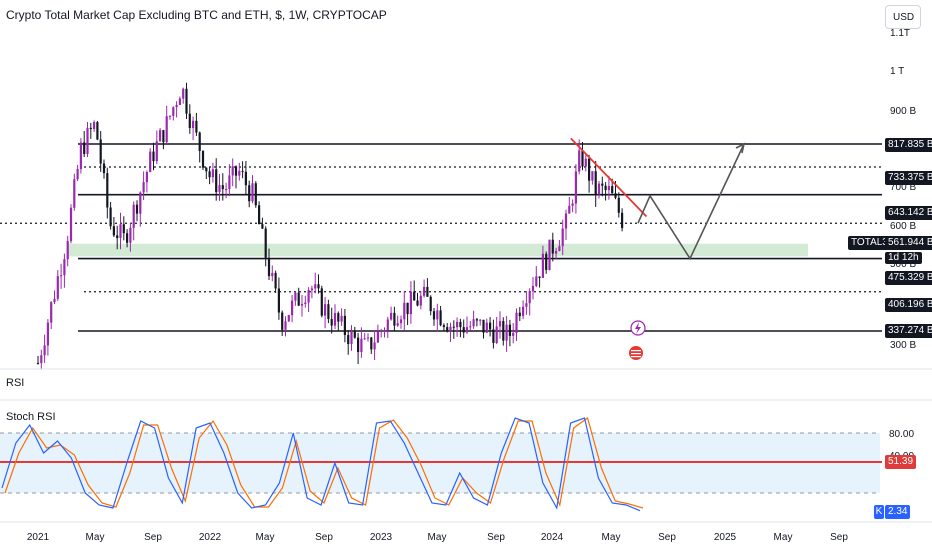 This screenshot has height=550, width=932. What do you see at coordinates (908, 243) in the screenshot?
I see `current-price-tag: 561.944 B` at bounding box center [908, 243].